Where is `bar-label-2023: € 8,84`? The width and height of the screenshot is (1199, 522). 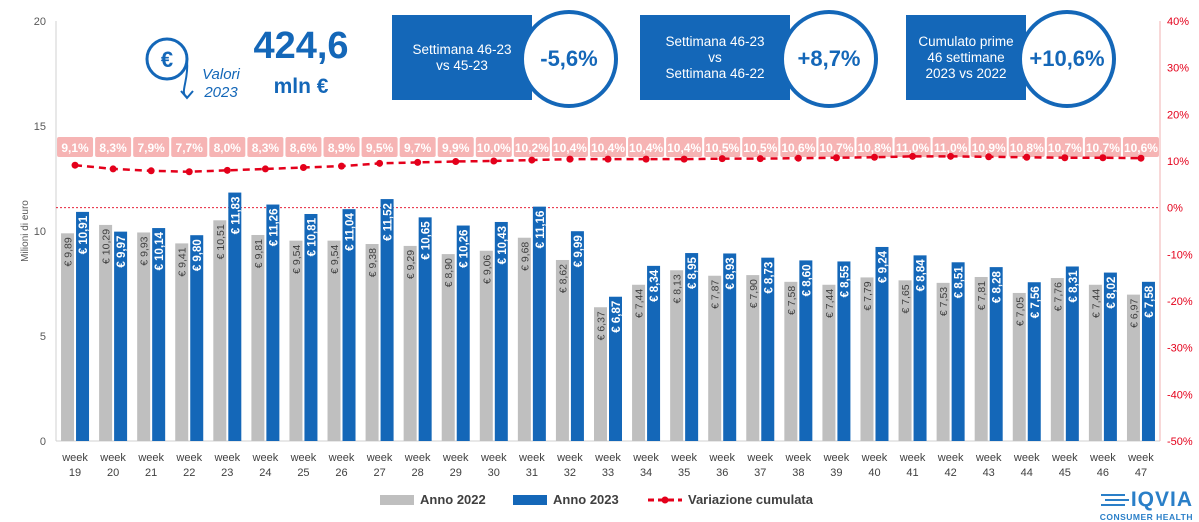
bar-label-2023: € 8,84 is located at coordinates (922, 275).